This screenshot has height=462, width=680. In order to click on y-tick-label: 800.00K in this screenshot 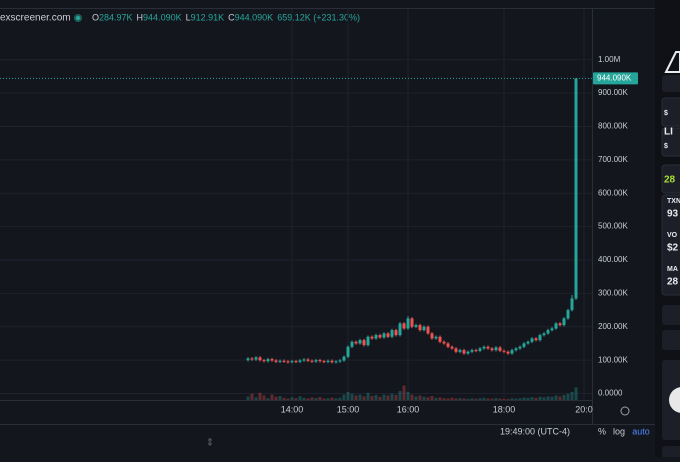, I will do `click(613, 126)`.